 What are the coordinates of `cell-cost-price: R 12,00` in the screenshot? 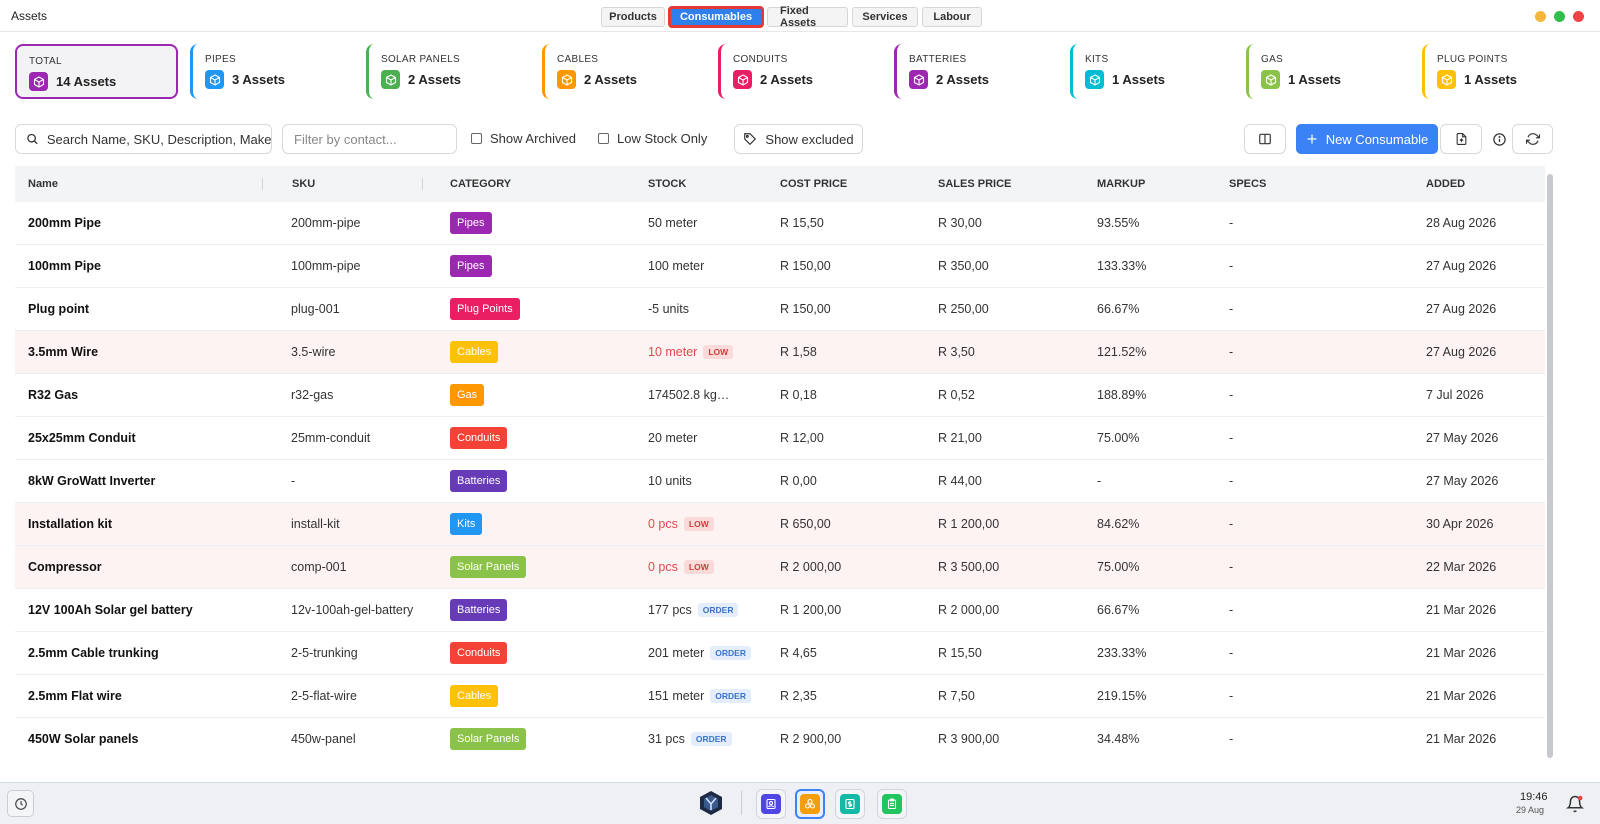 It's located at (802, 438).